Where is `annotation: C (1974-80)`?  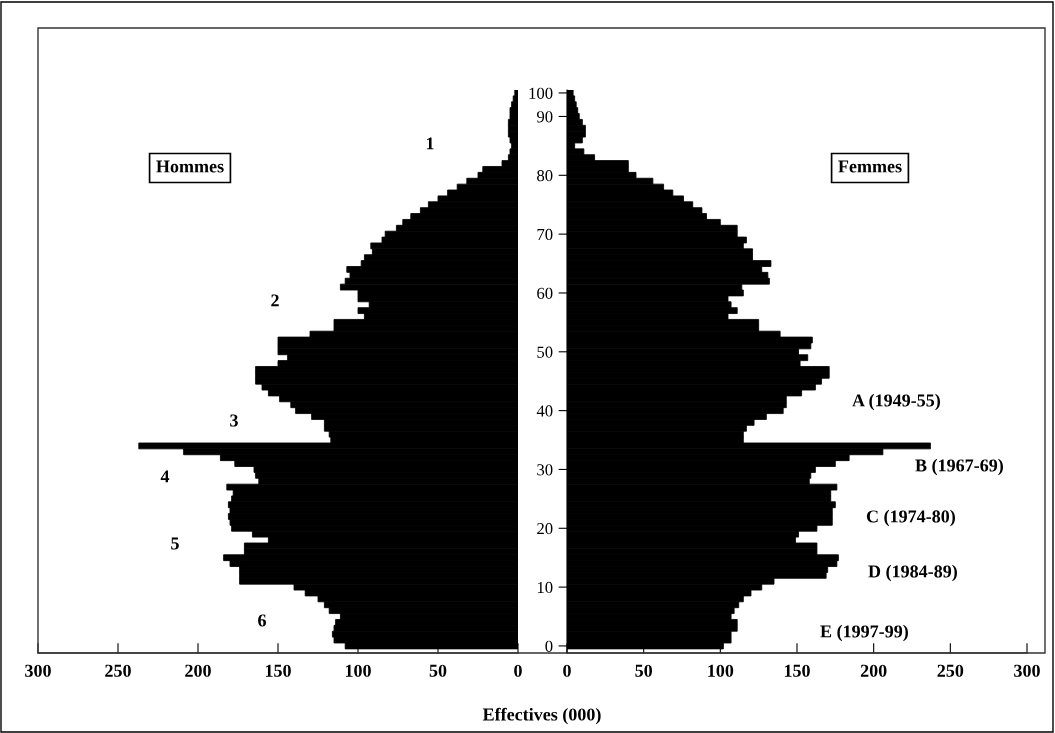 annotation: C (1974-80) is located at coordinates (910, 518).